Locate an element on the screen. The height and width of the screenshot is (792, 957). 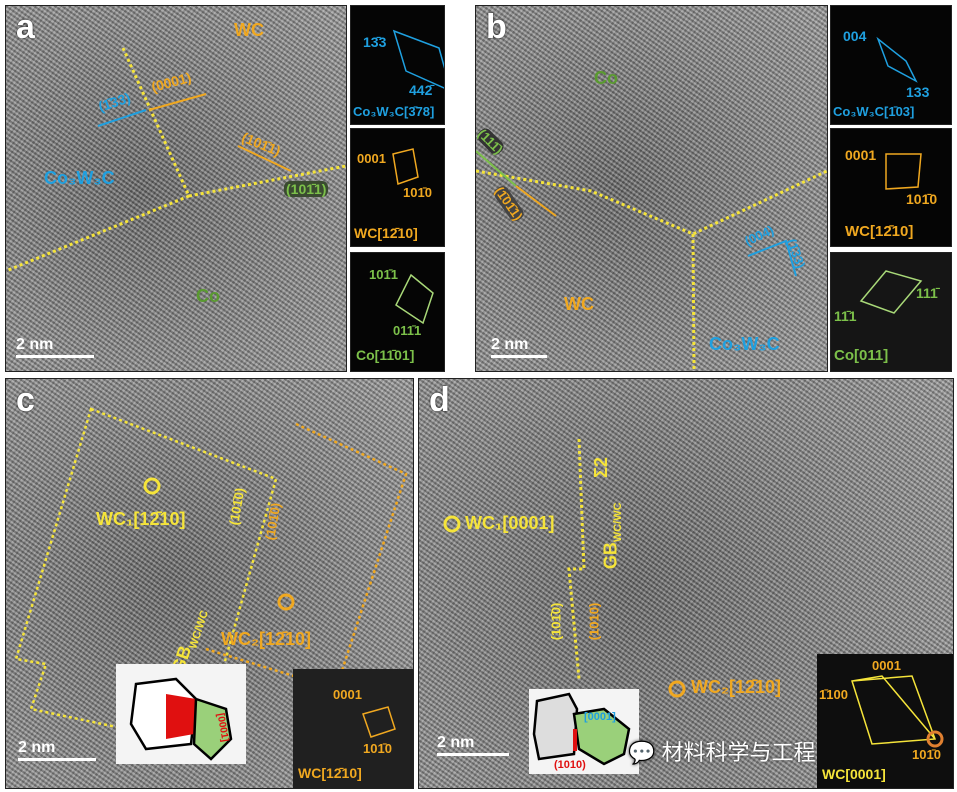
grain-boundaries-b is located at coordinates (651, 260).